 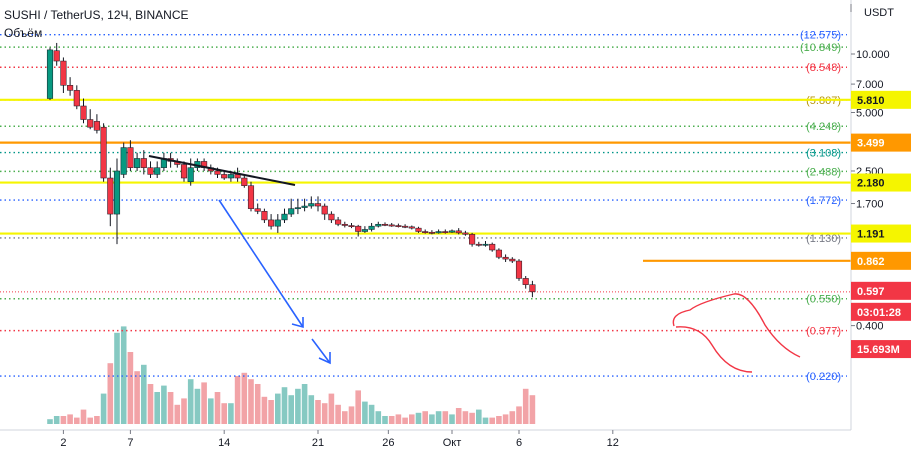 What do you see at coordinates (871, 101) in the screenshot?
I see `level-price-tag: 5.810` at bounding box center [871, 101].